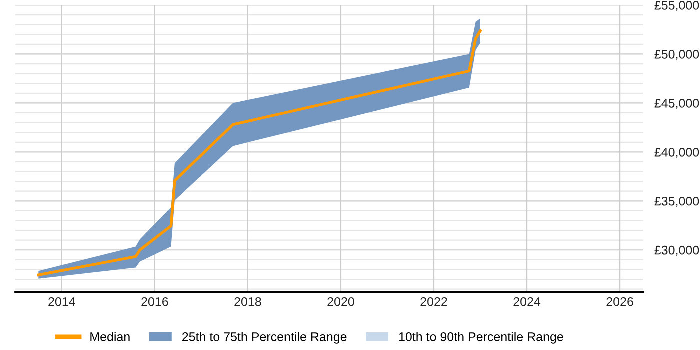 The height and width of the screenshot is (350, 700). What do you see at coordinates (264, 338) in the screenshot?
I see `legend-label: 25th to 75th Percentile Range` at bounding box center [264, 338].